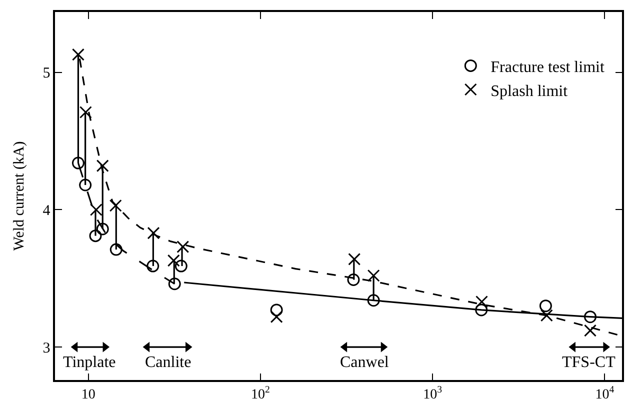 Image resolution: width=632 pixels, height=411 pixels. What do you see at coordinates (20, 196) in the screenshot?
I see `y-axis-title: Weld current (kA)` at bounding box center [20, 196].